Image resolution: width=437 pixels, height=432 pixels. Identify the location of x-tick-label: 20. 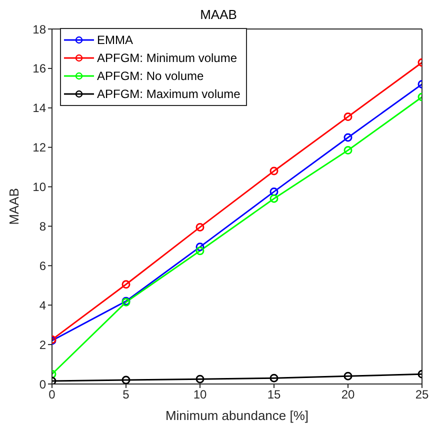
(348, 395).